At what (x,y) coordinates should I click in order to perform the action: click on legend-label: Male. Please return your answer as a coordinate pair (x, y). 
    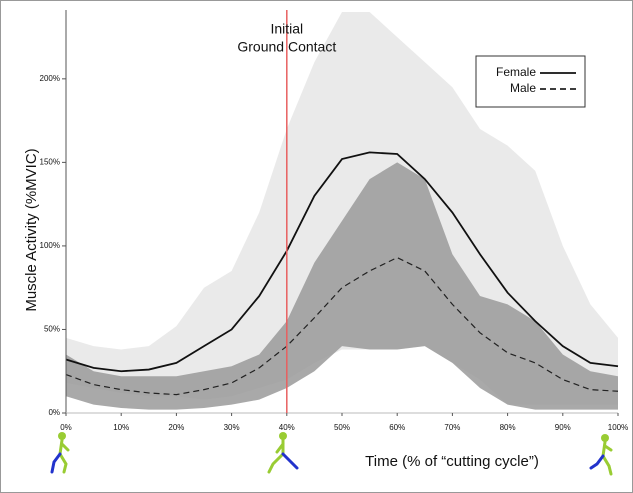
    Looking at the image, I should click on (523, 88).